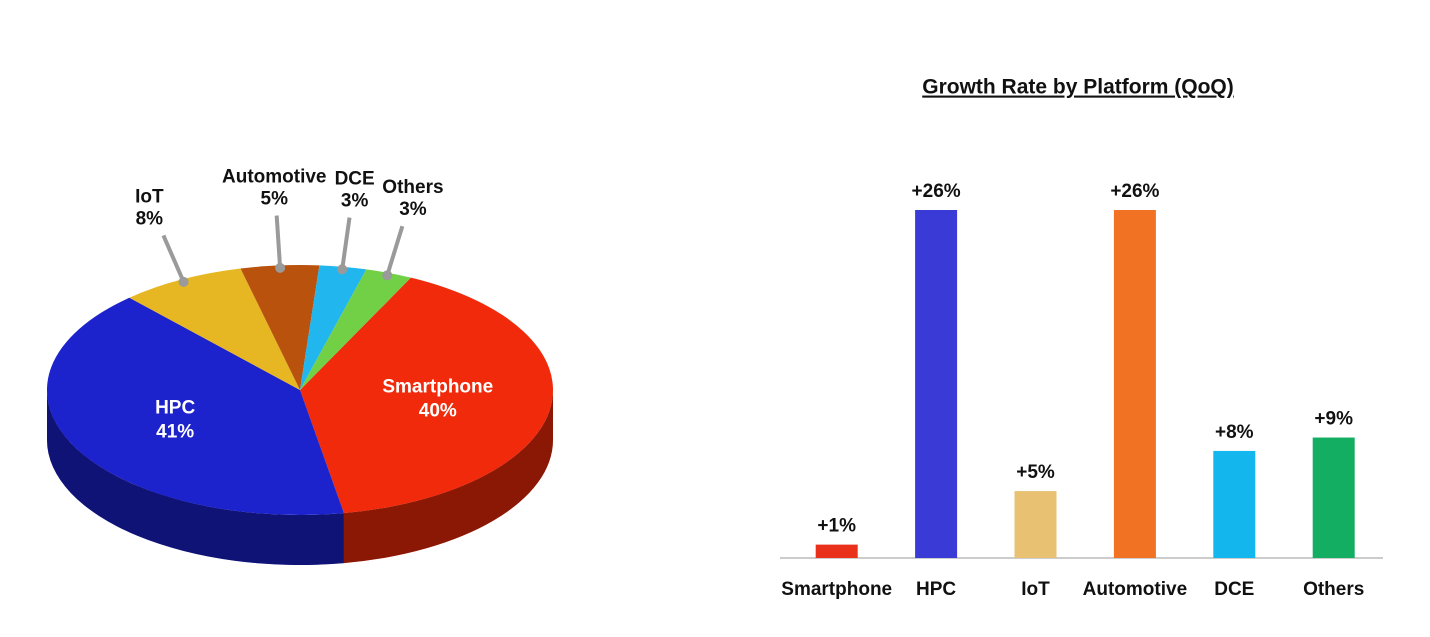 This screenshot has height=637, width=1430. Describe the element at coordinates (936, 589) in the screenshot. I see `x-tick-label: HPC` at that location.